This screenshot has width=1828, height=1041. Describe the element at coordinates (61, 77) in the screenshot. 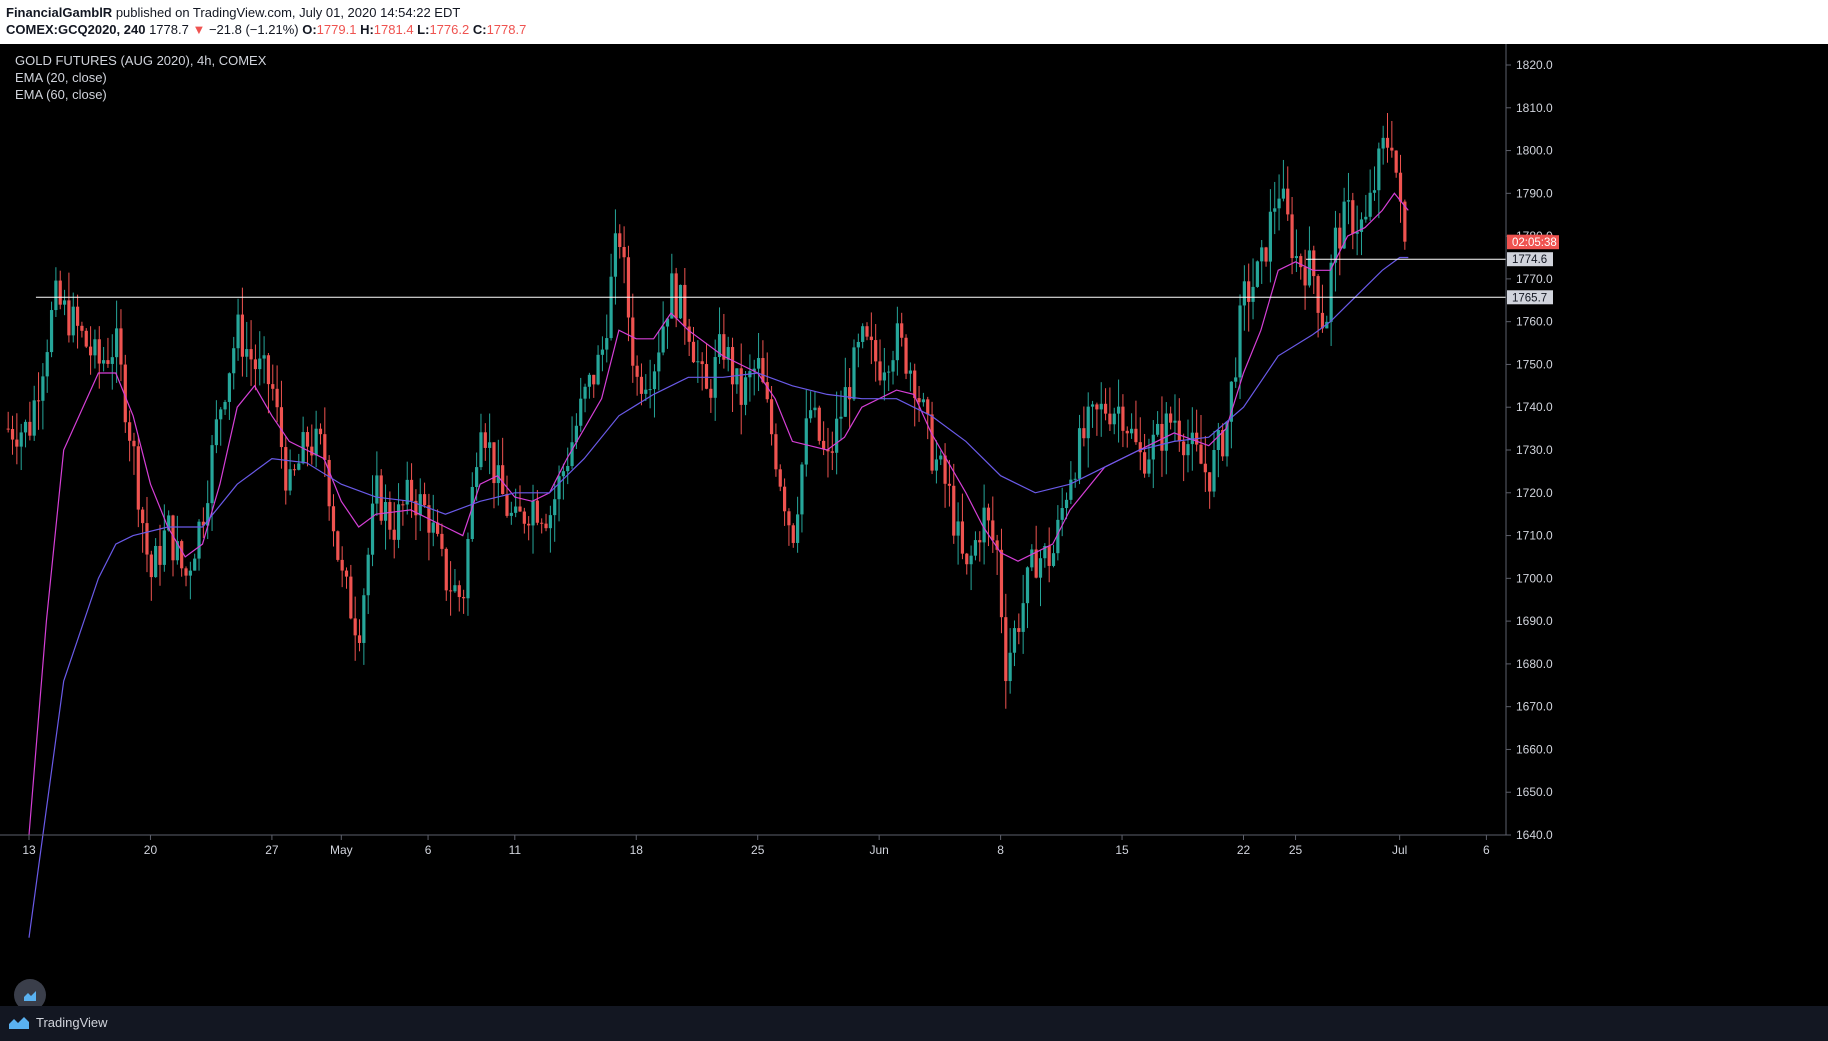

I see `legend-ema20: EMA (20, close)` at that location.